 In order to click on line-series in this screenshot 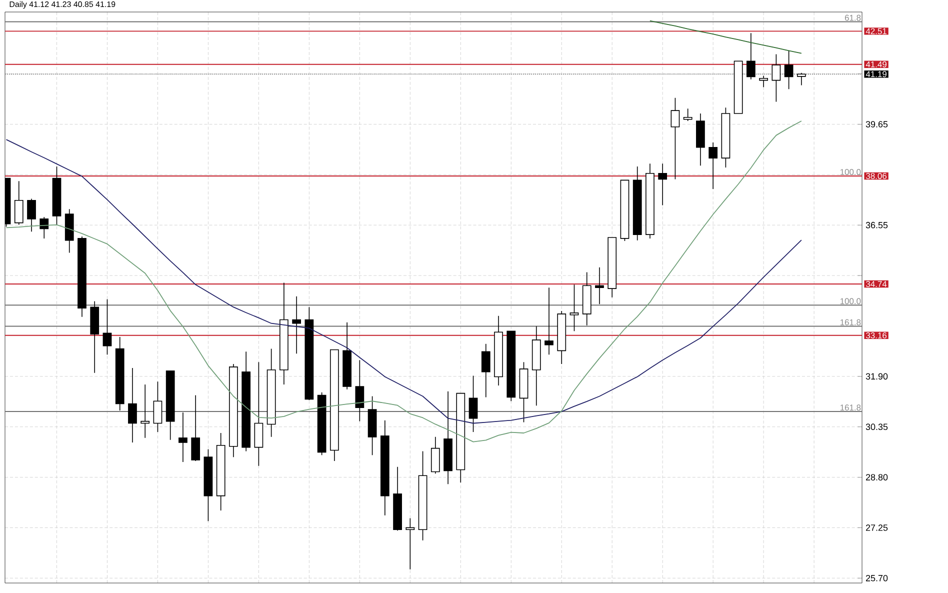, I will do `click(726, 37)`.